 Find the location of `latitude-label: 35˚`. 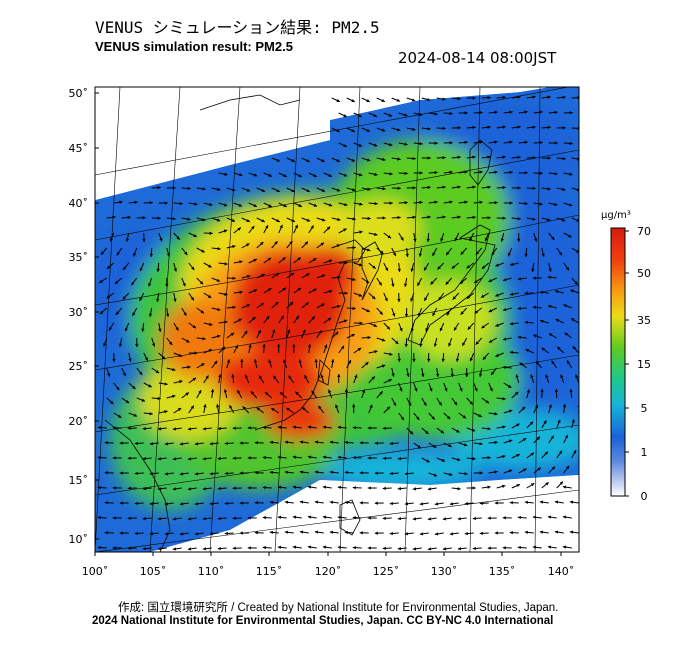

latitude-label: 35˚ is located at coordinates (79, 257).